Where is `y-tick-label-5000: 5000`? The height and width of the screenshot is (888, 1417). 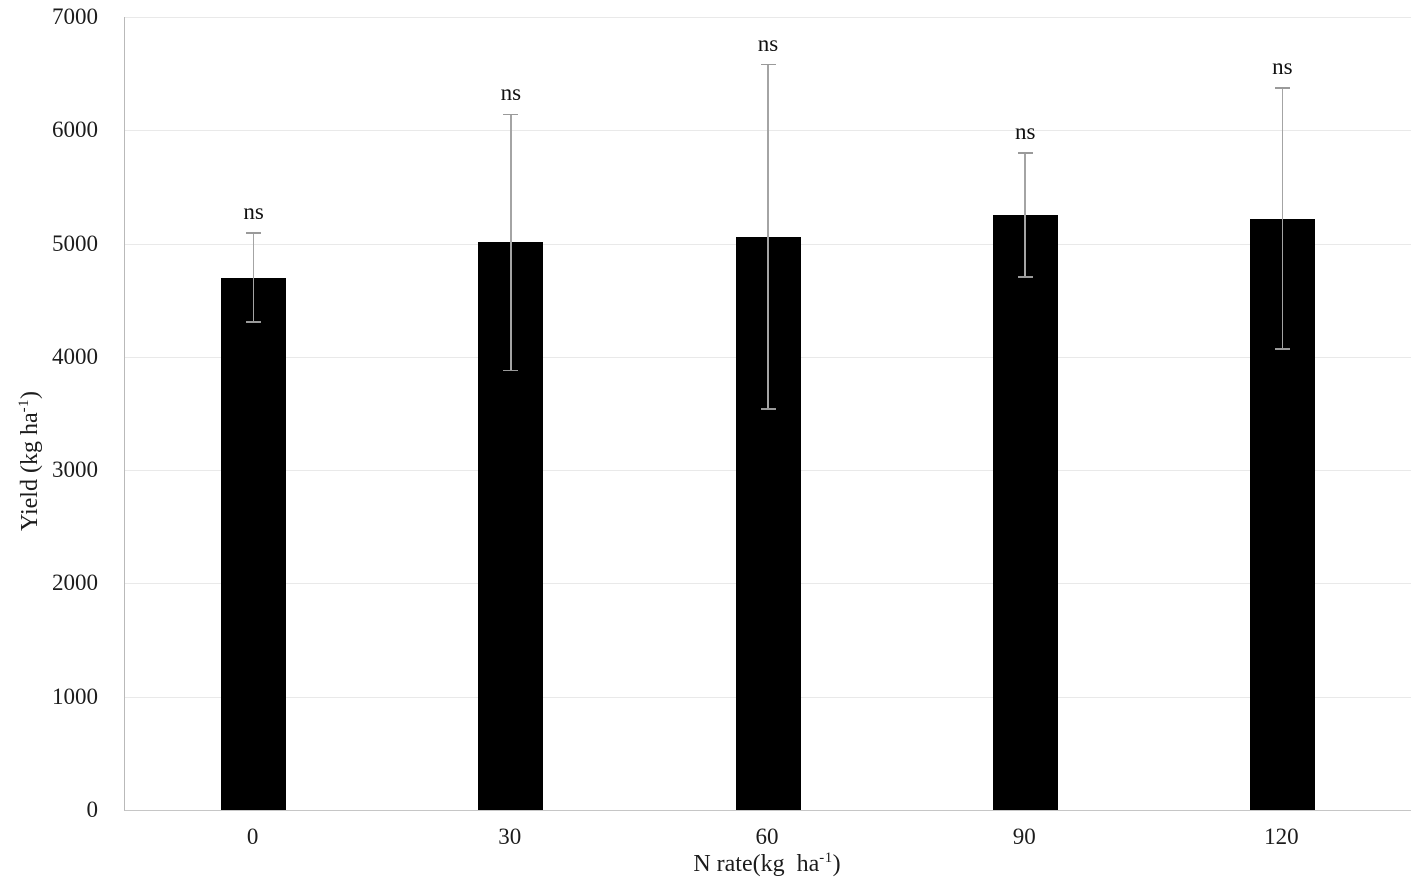
y-tick-label-5000: 5000 is located at coordinates (75, 243).